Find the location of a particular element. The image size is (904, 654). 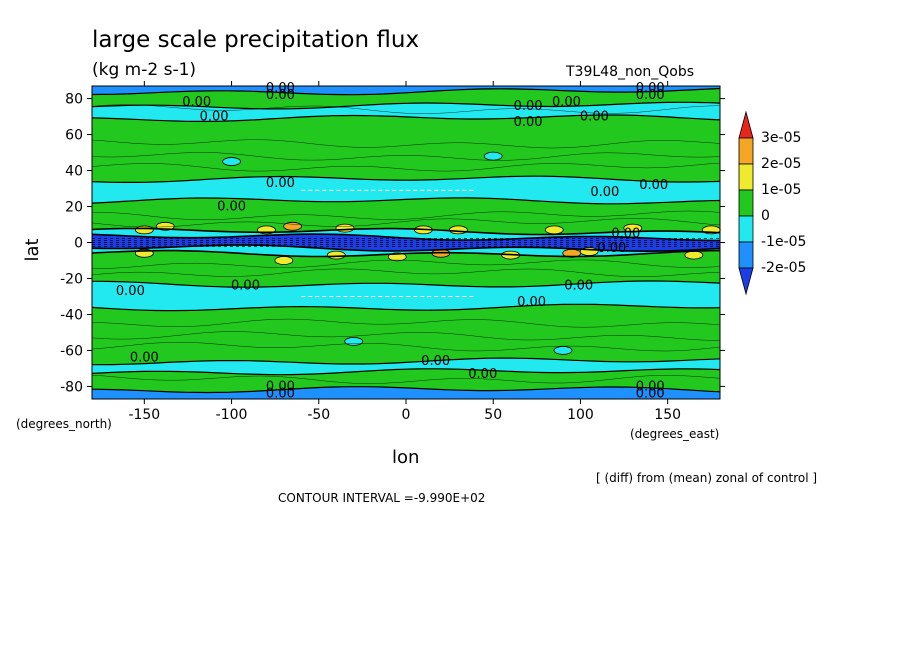

x-tick-label-5: 100 is located at coordinates (580, 415).